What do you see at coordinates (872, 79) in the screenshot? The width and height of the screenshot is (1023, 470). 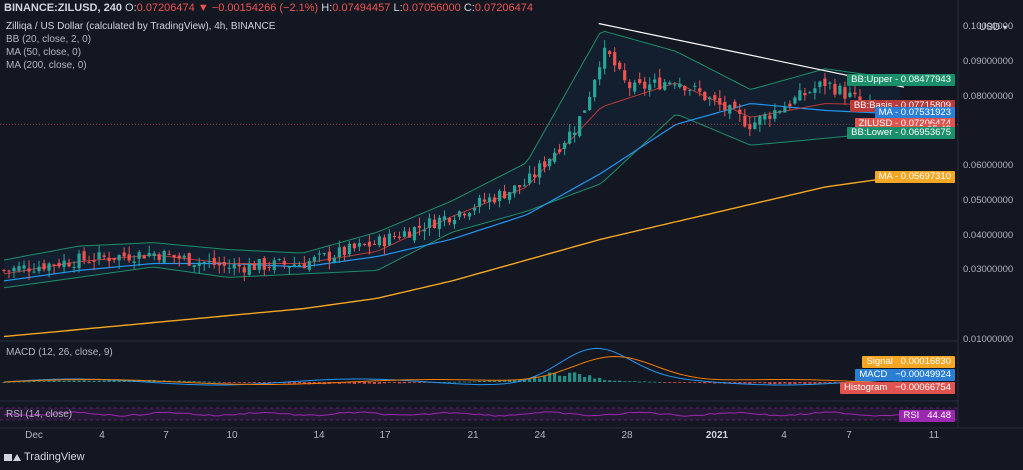 I see `price-tag-label: BB:Upper` at bounding box center [872, 79].